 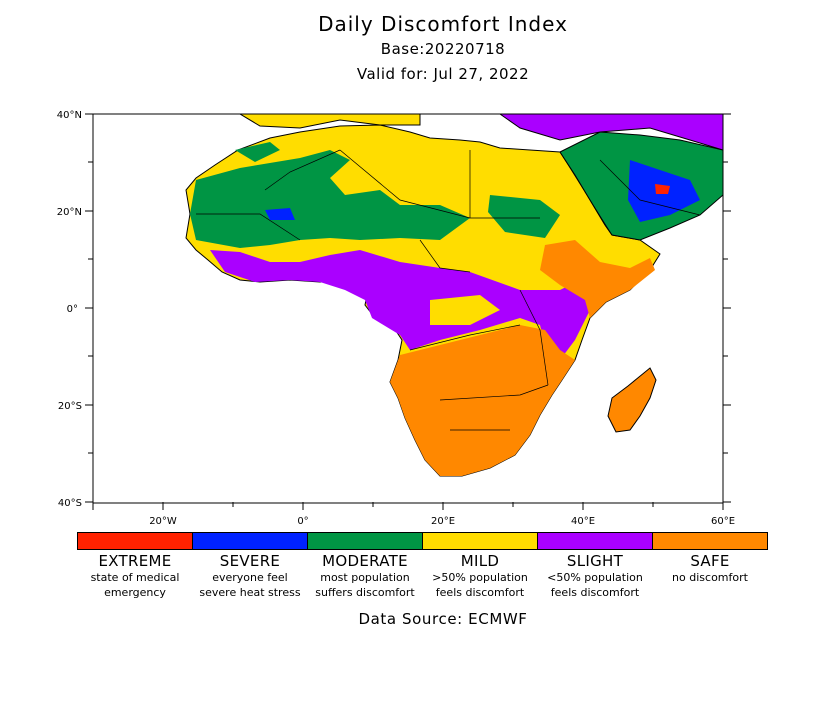 What do you see at coordinates (443, 49) in the screenshot?
I see `base-date: Base:20220718` at bounding box center [443, 49].